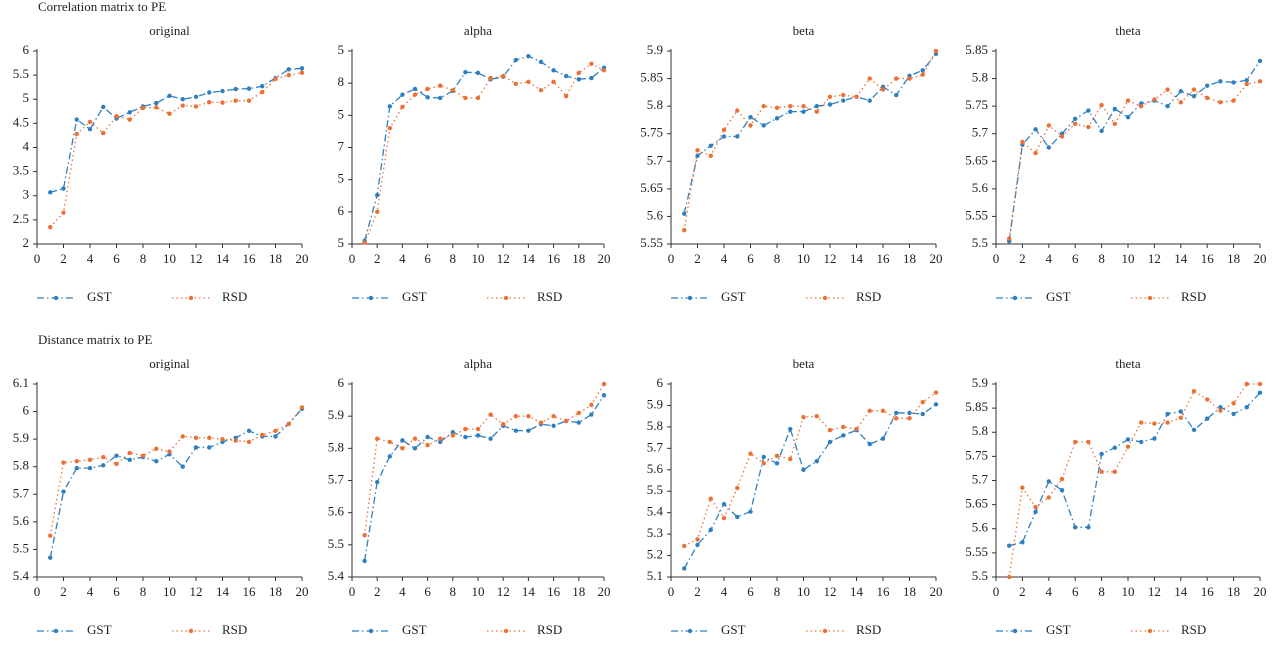 Image resolution: width=1276 pixels, height=647 pixels. What do you see at coordinates (1127, 30) in the screenshot?
I see `subplot-title: theta` at bounding box center [1127, 30].